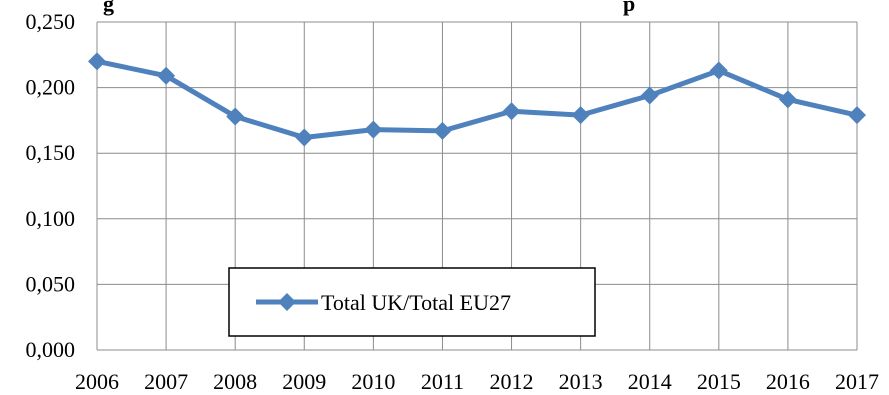 This screenshot has height=395, width=889. Describe the element at coordinates (650, 381) in the screenshot. I see `x-tick-label: 2014` at that location.